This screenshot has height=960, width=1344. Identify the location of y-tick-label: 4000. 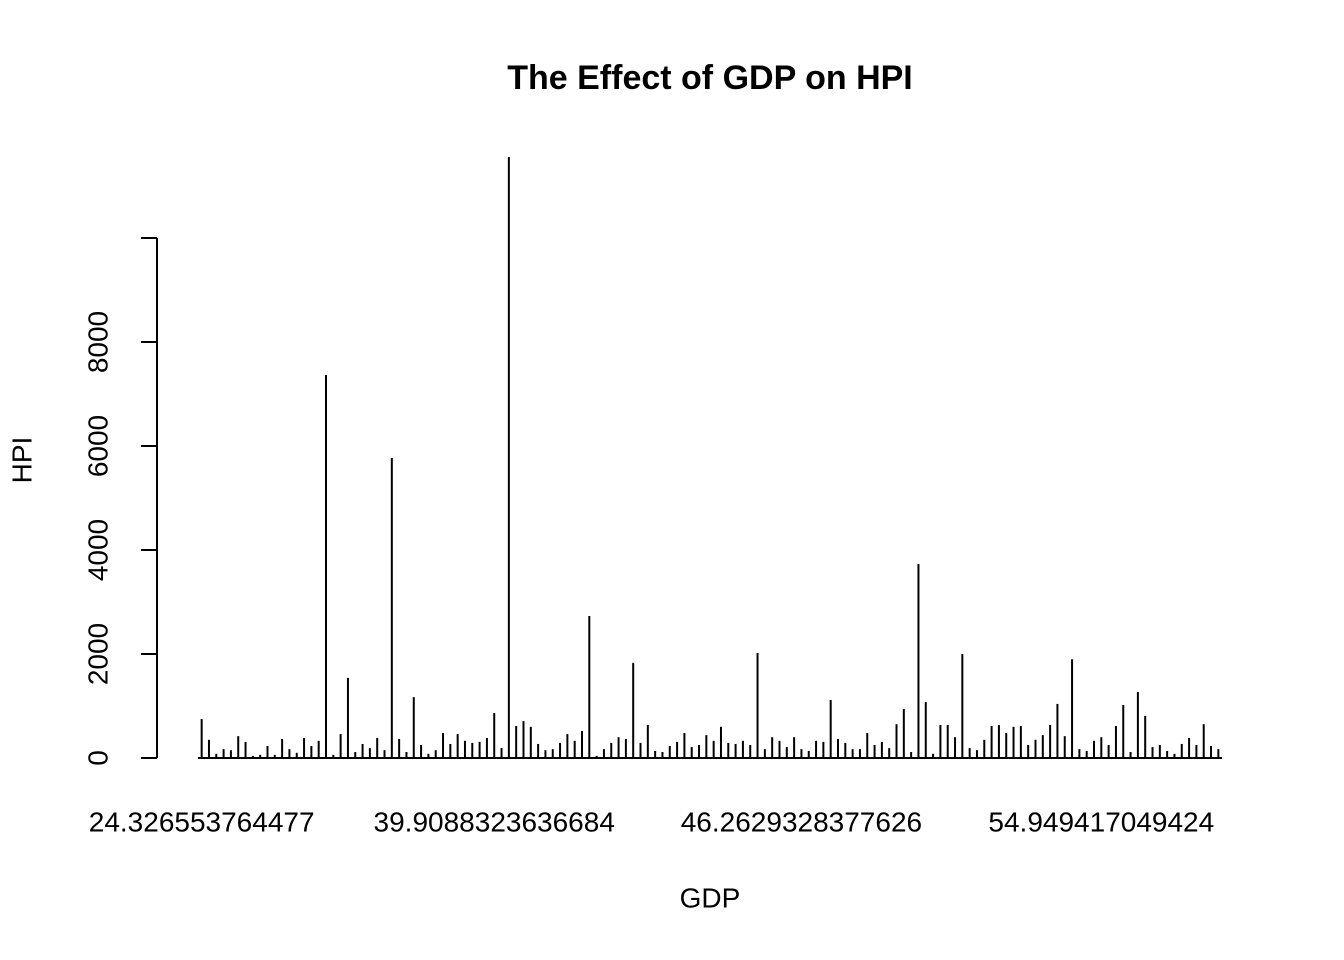
(97, 550).